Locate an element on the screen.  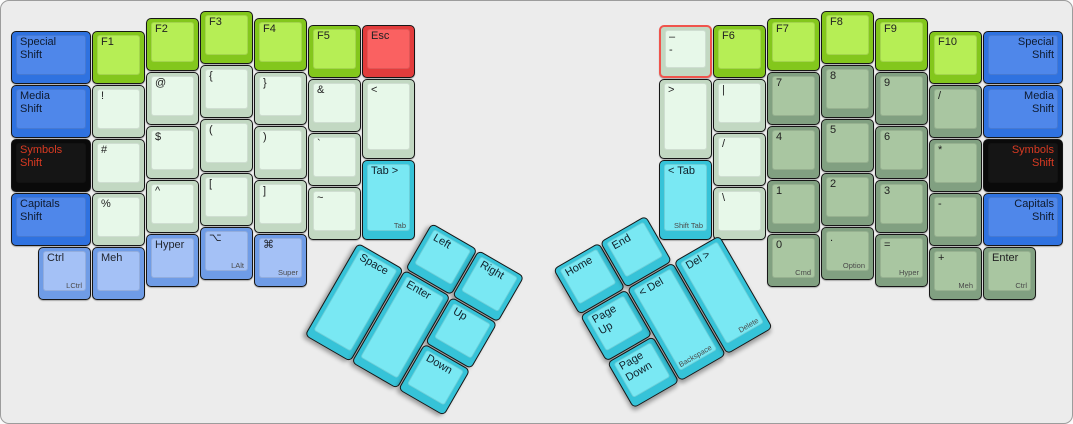
key-dash-selected: – - is located at coordinates (685, 51).